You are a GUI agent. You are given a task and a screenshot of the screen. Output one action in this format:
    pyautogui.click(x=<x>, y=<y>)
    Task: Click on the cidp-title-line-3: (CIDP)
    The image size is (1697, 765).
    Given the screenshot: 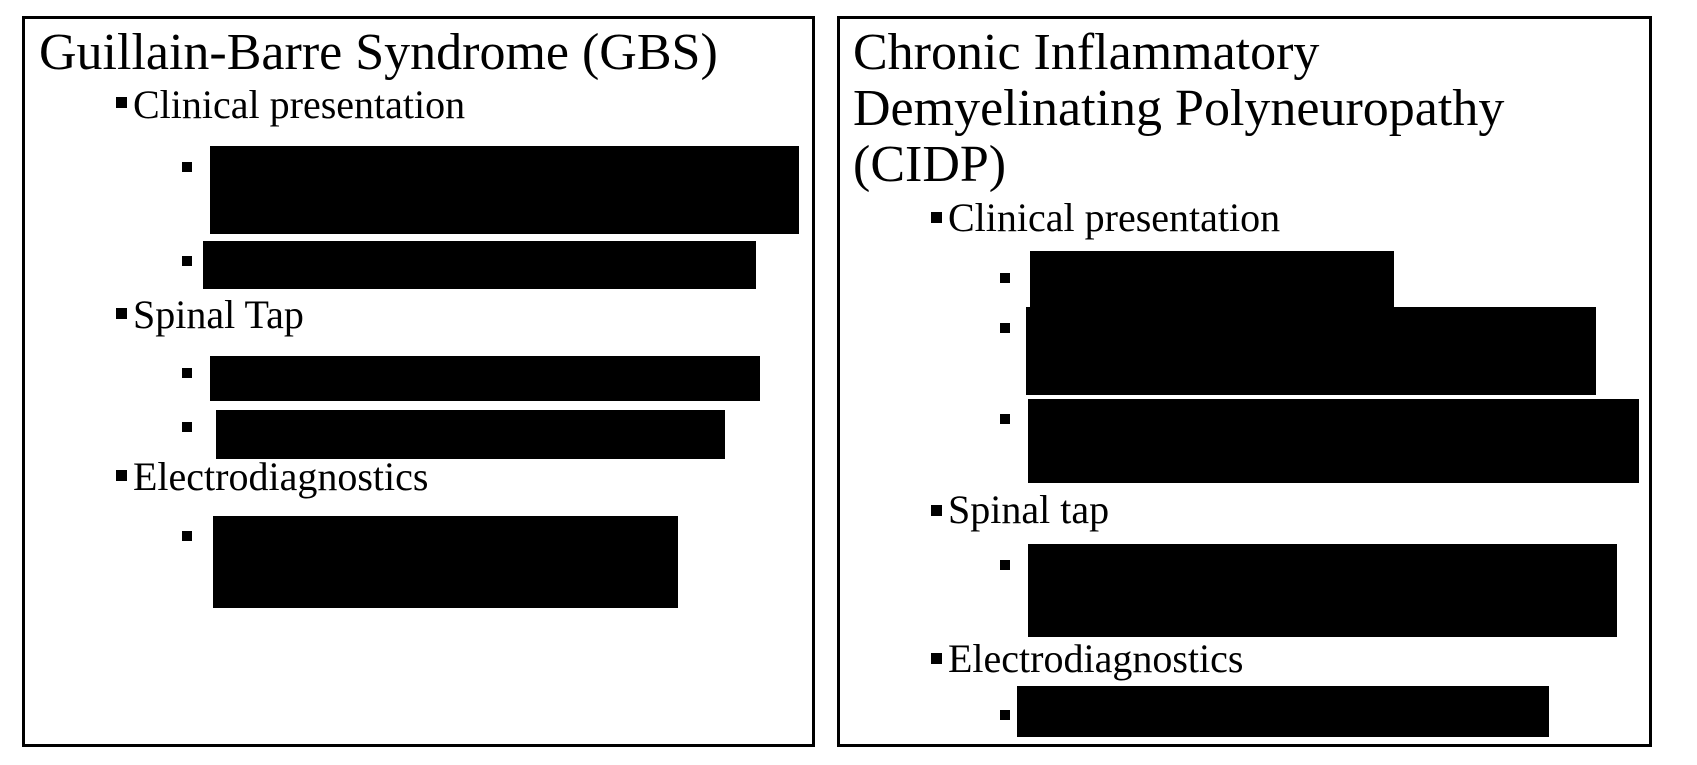 What is the action you would take?
    pyautogui.click(x=930, y=164)
    